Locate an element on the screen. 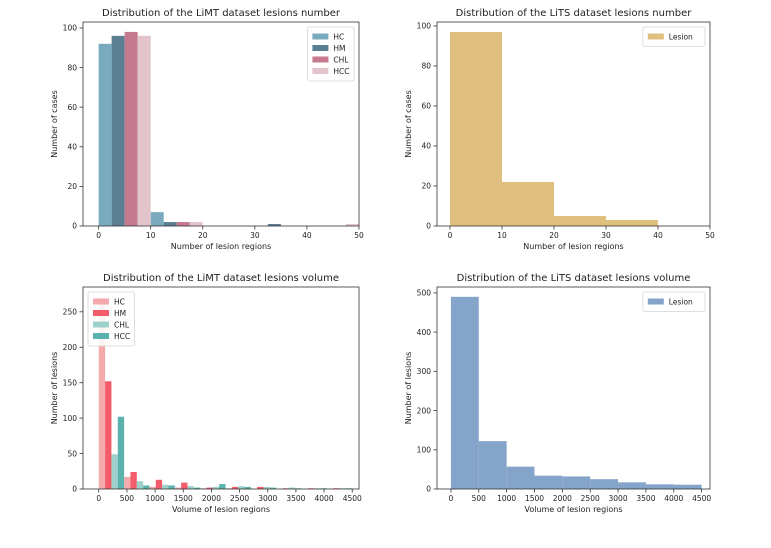 The height and width of the screenshot is (548, 771). y-tick-label: 60 is located at coordinates (426, 106).